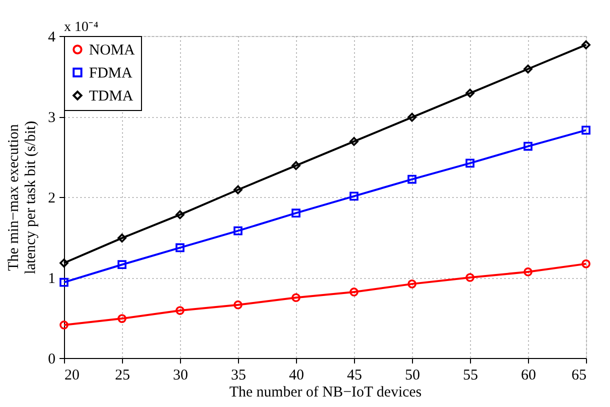 This screenshot has height=407, width=610. What do you see at coordinates (122, 376) in the screenshot?
I see `x-tick-label: 25` at bounding box center [122, 376].